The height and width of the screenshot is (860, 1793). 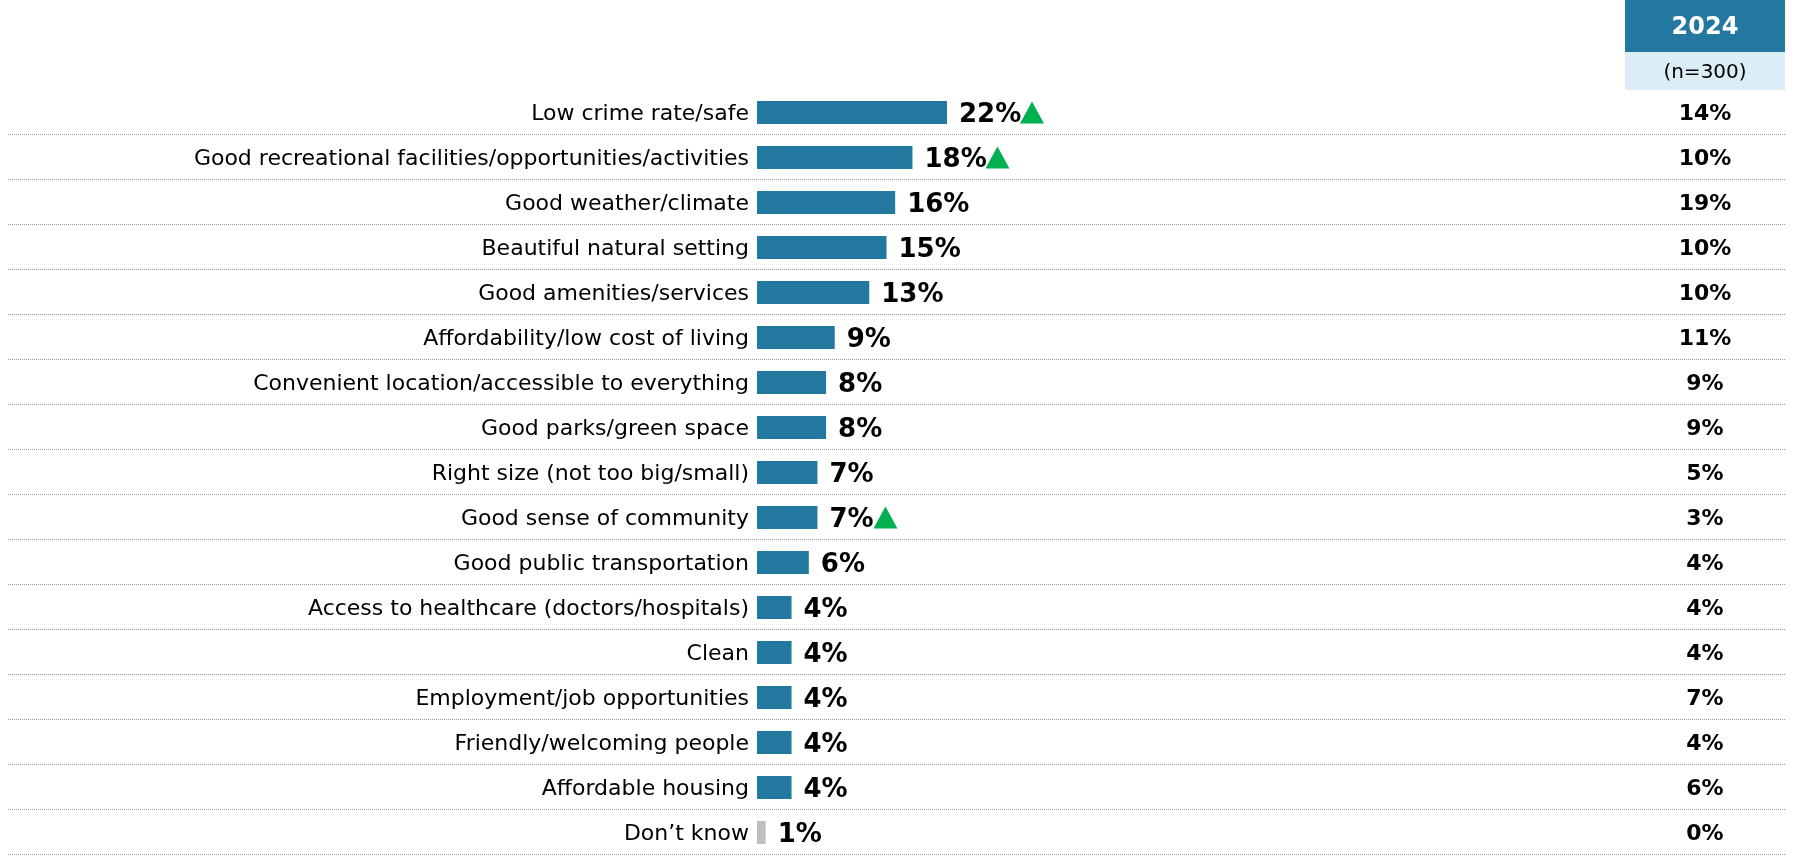 What do you see at coordinates (1705, 26) in the screenshot?
I see `text: 2024` at bounding box center [1705, 26].